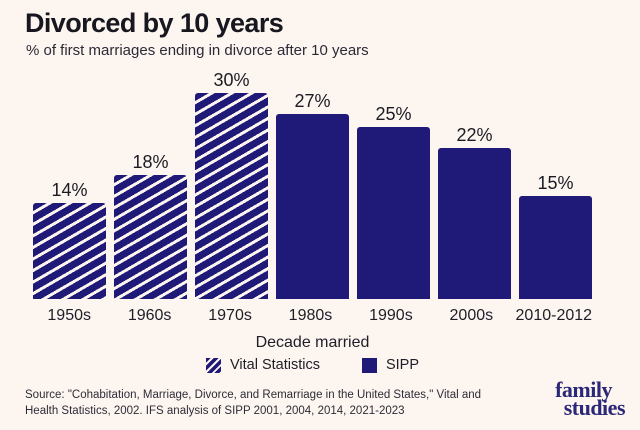  Describe the element at coordinates (154, 23) in the screenshot. I see `chart-title: Divorced by 10 years` at that location.